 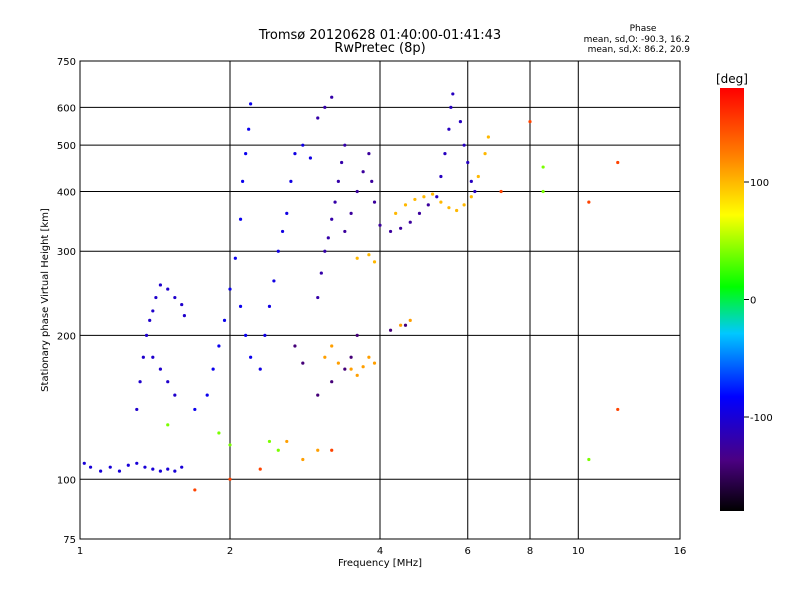 What do you see at coordinates (379, 35) in the screenshot?
I see `chart-title: Tromsø 20120628 01:40:00-01:41:43` at bounding box center [379, 35].